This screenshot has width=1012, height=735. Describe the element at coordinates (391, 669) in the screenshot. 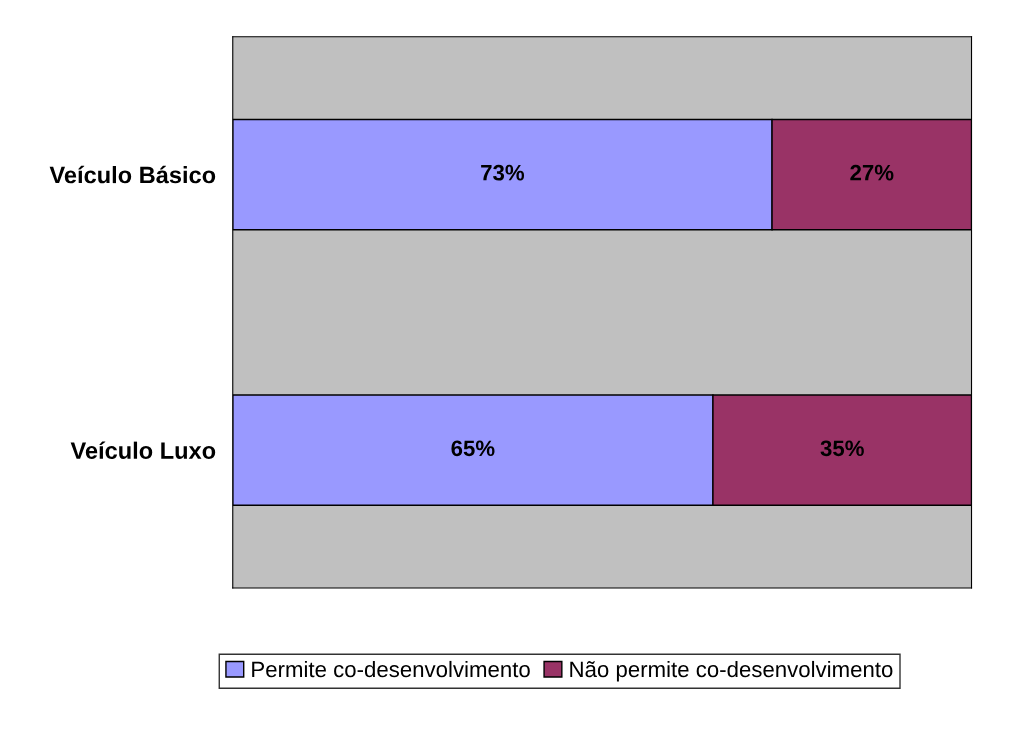

I see `legend-label: Permite co-desenvolvimento` at that location.